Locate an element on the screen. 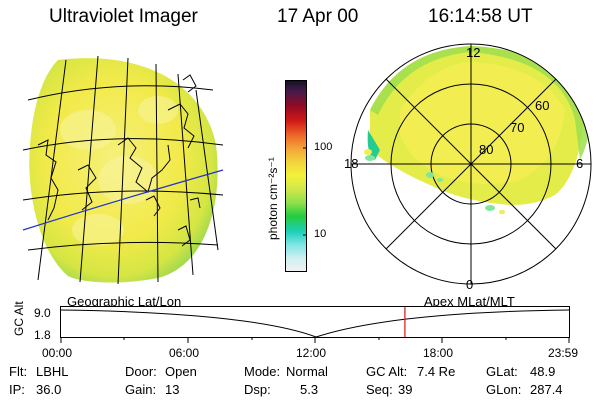 The width and height of the screenshot is (600, 400). colorbar-tick-100: 100 is located at coordinates (323, 147).